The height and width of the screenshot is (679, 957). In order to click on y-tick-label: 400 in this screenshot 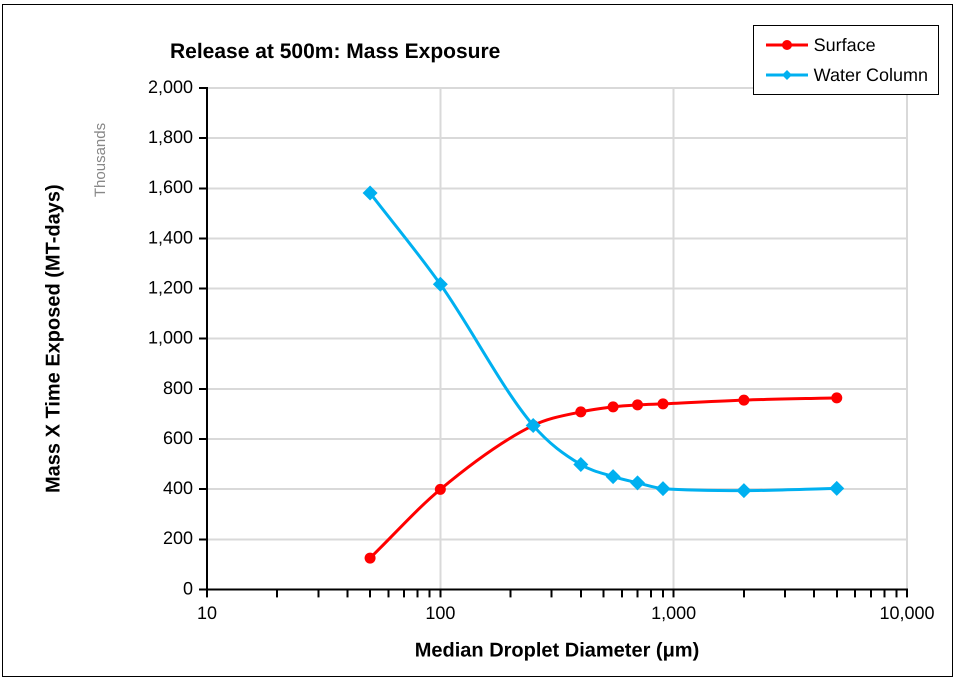, I will do `click(177, 488)`.